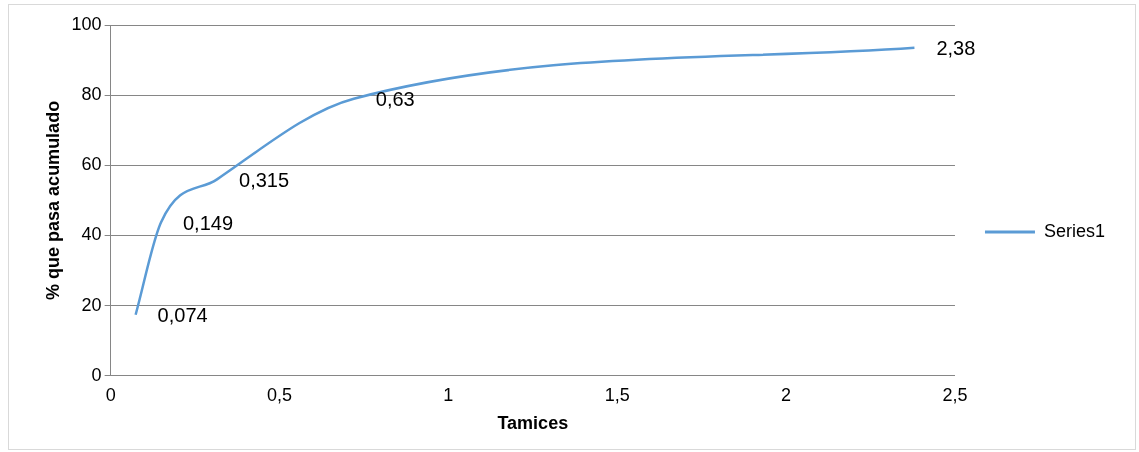 The width and height of the screenshot is (1139, 452). Describe the element at coordinates (52, 200) in the screenshot. I see `y-axis-title: % que pasa acumulado` at that location.